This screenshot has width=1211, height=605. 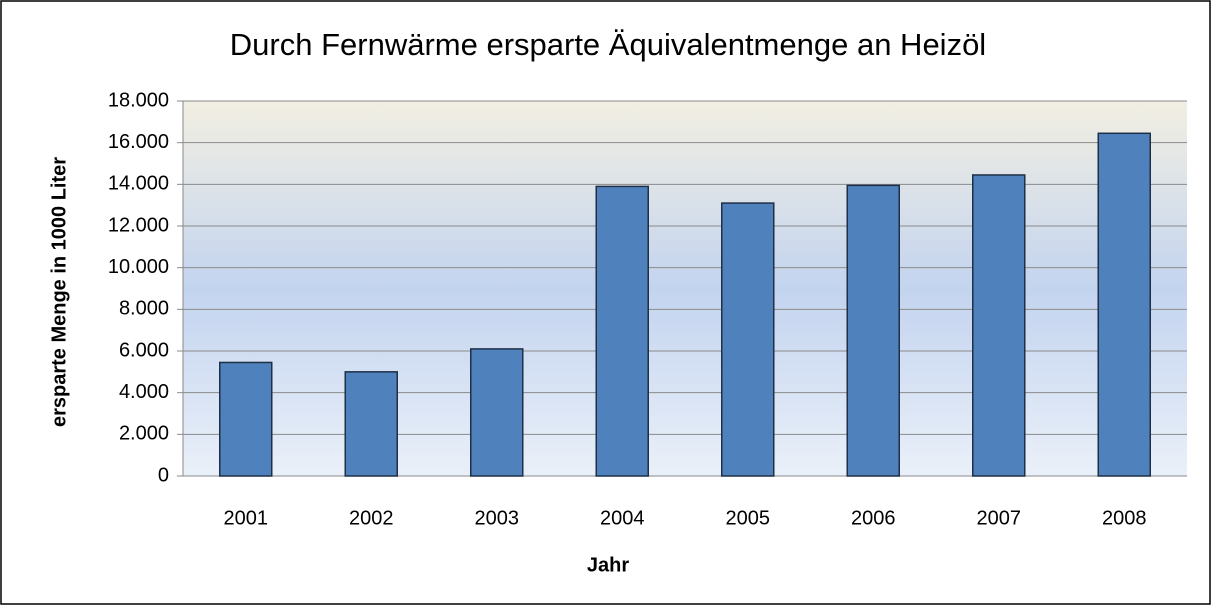 What do you see at coordinates (138, 225) in the screenshot?
I see `y-tick-label: 12.000` at bounding box center [138, 225].